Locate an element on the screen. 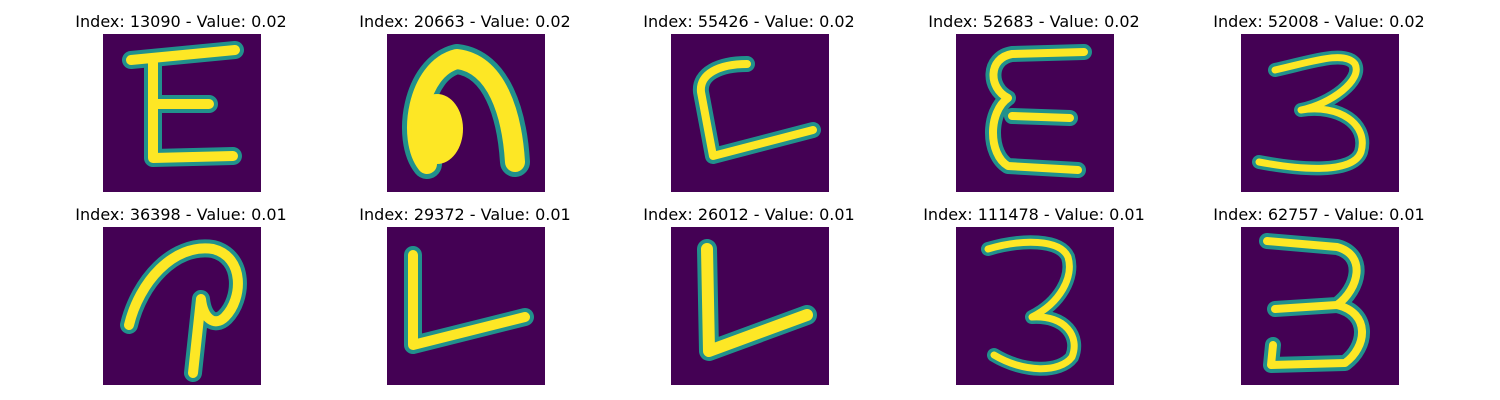 This screenshot has width=1500, height=400. panel-title: Index: 52683 - Value: 0.02 is located at coordinates (1034, 21).